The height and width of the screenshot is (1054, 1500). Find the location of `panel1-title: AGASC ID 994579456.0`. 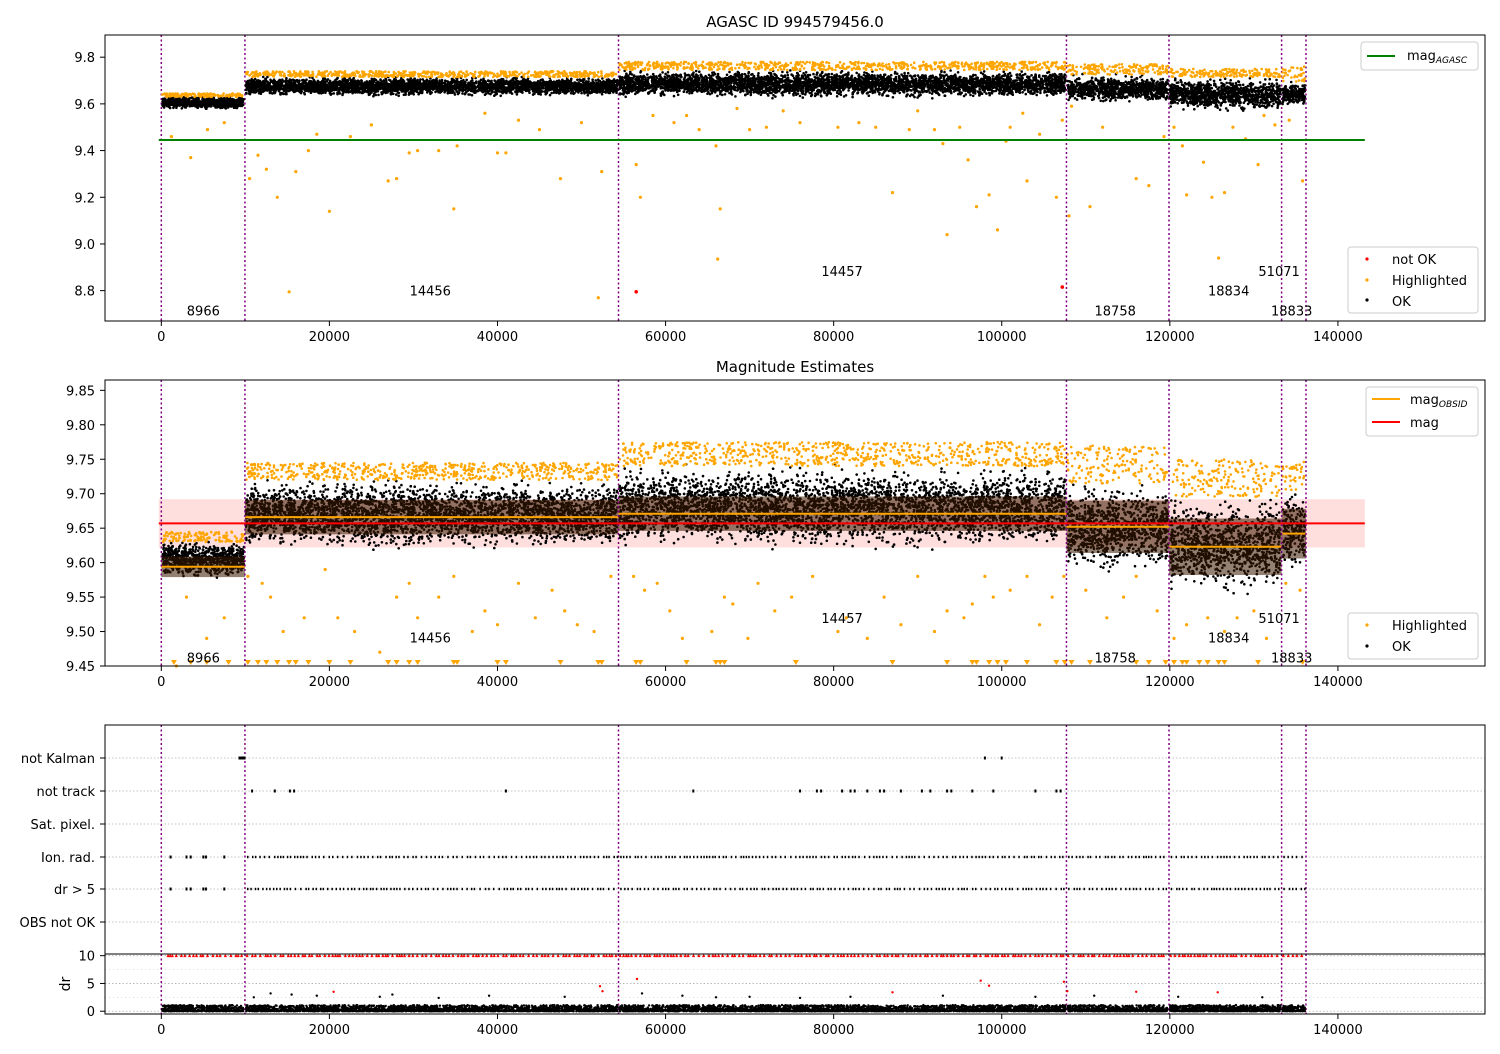

panel1-title: AGASC ID 994579456.0 is located at coordinates (795, 22).